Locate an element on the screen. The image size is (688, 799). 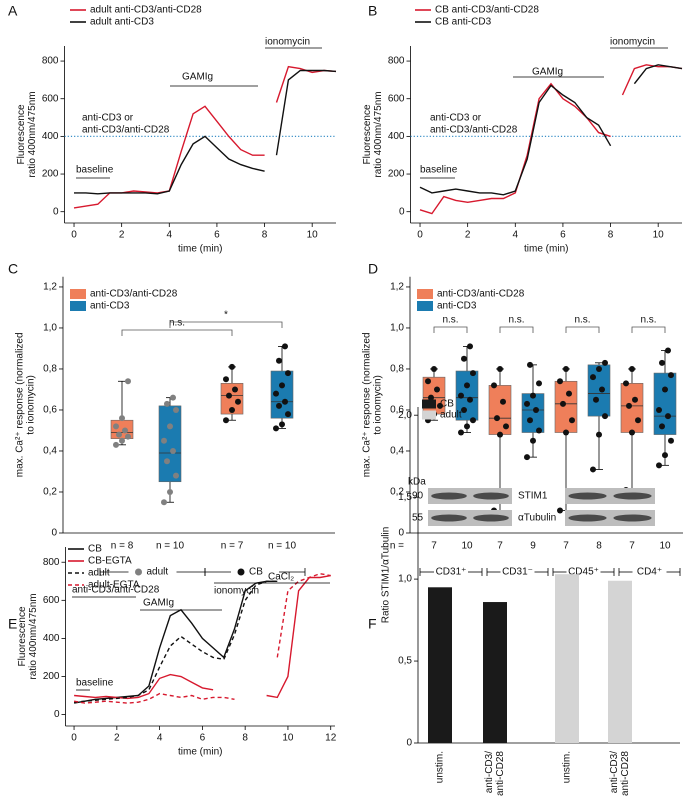
panel-label: F is located at coordinates (372, 624).